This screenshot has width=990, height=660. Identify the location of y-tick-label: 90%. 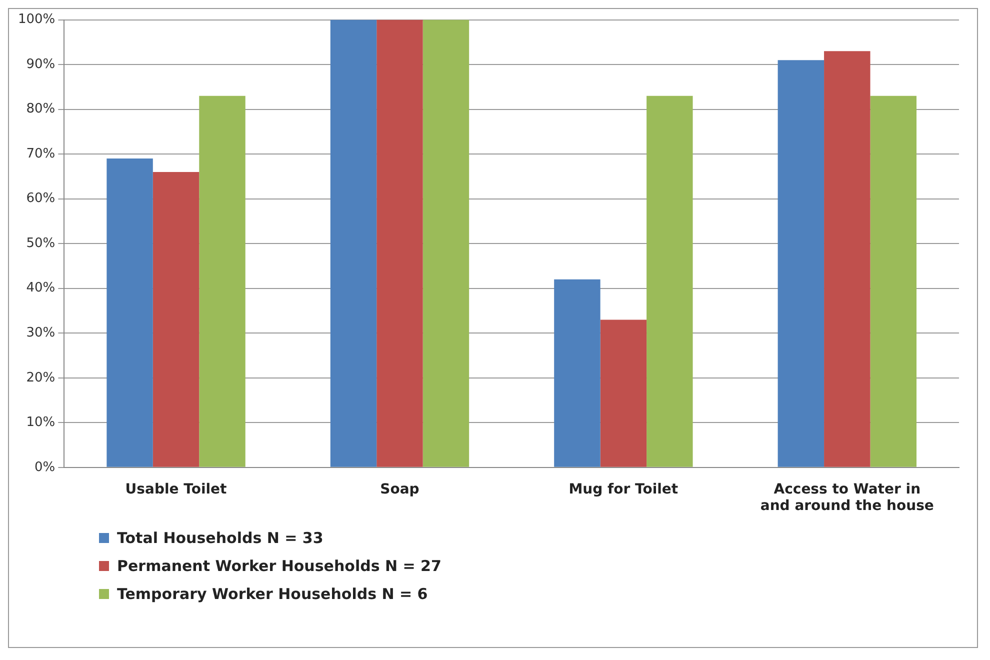
(41, 64).